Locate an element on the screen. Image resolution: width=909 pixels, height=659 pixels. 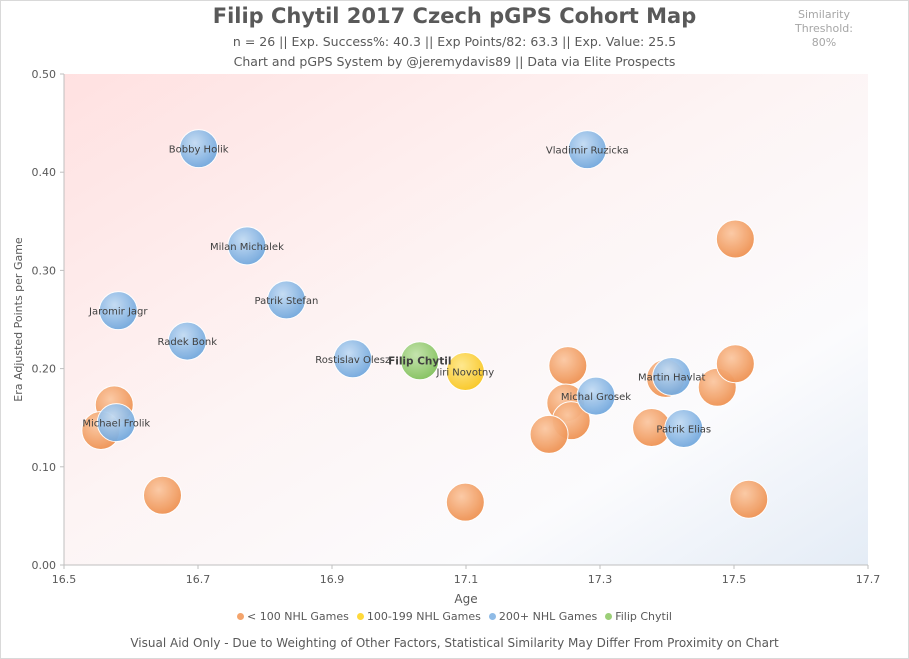
x-tick-label: 17.1 is located at coordinates (466, 579).